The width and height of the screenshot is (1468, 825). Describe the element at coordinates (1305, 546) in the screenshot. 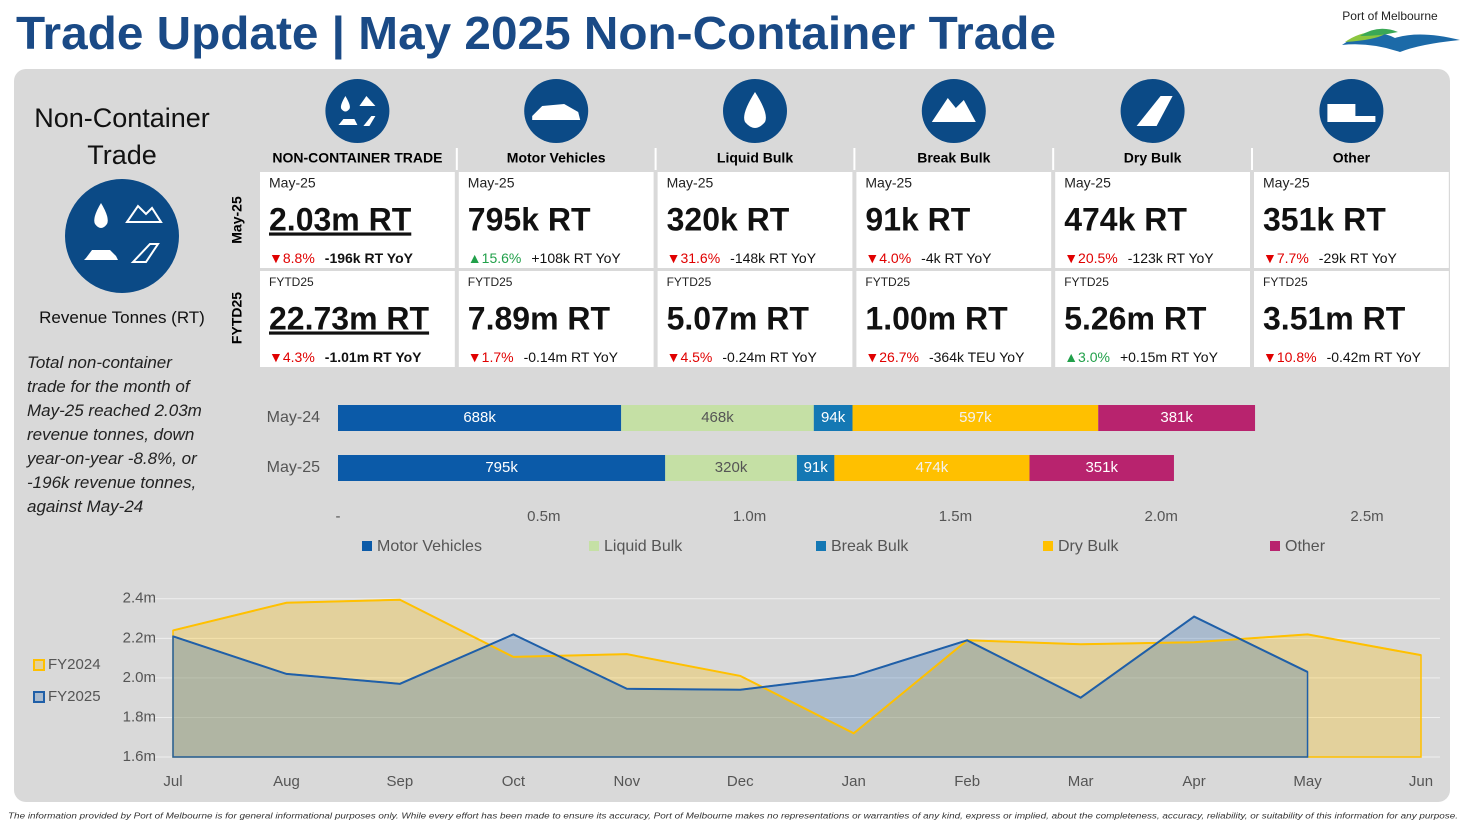

I see `legend-label: Other` at that location.